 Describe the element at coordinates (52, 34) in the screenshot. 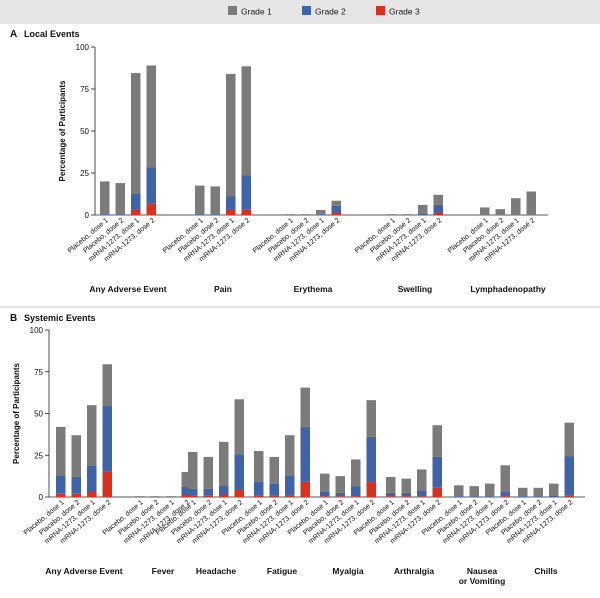

I see `panel-a-title: Local Events` at that location.